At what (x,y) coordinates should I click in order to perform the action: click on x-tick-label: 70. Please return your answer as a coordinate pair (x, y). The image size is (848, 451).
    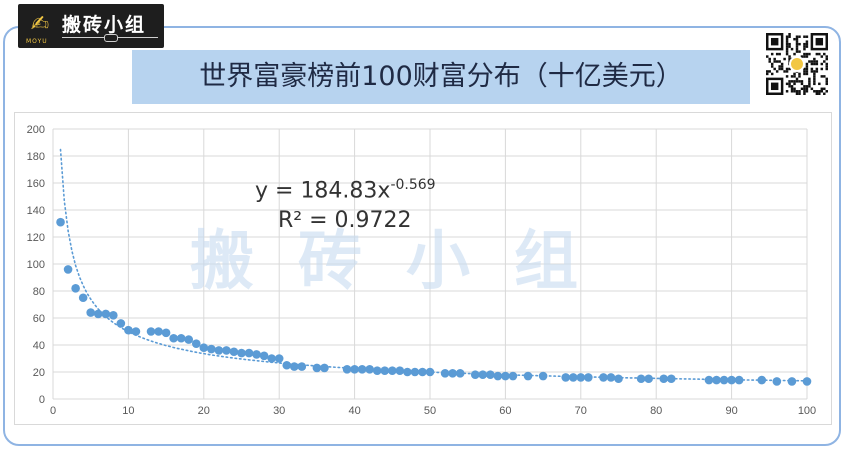
    Looking at the image, I should click on (581, 411).